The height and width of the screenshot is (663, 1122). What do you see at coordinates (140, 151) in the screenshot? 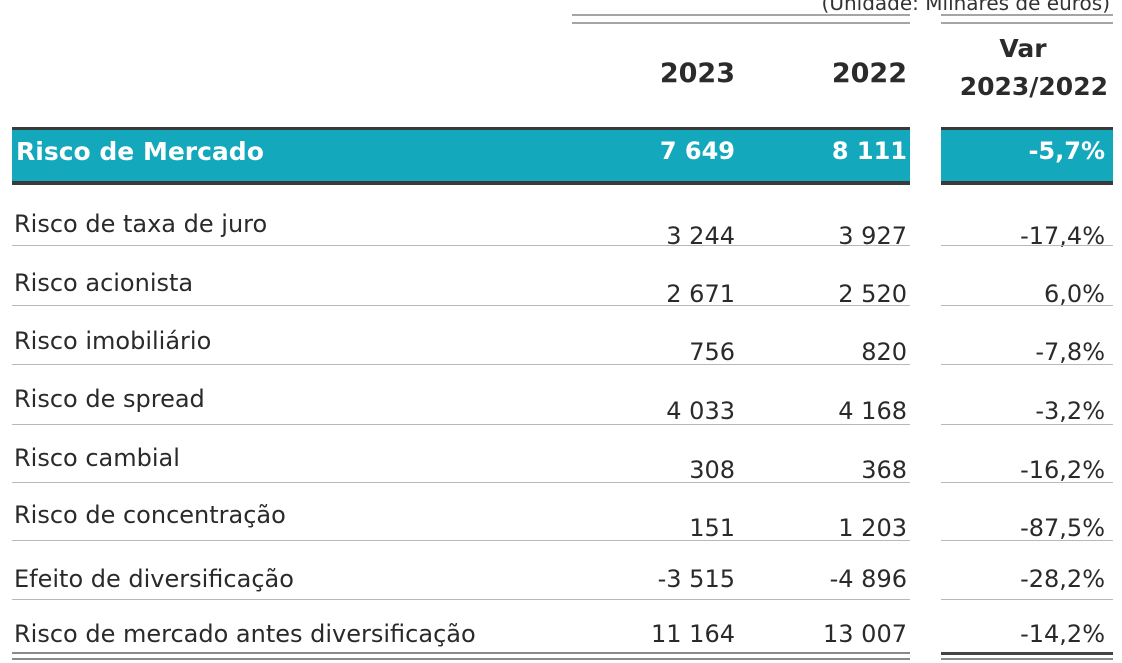
I see `highlight-label: Risco de Mercado` at bounding box center [140, 151].